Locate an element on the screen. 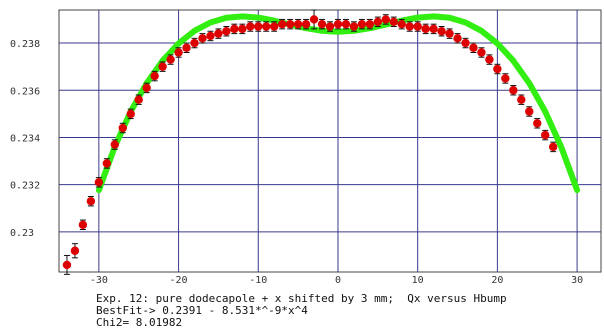 The width and height of the screenshot is (604, 336). x-tick-label: 0 is located at coordinates (338, 280).